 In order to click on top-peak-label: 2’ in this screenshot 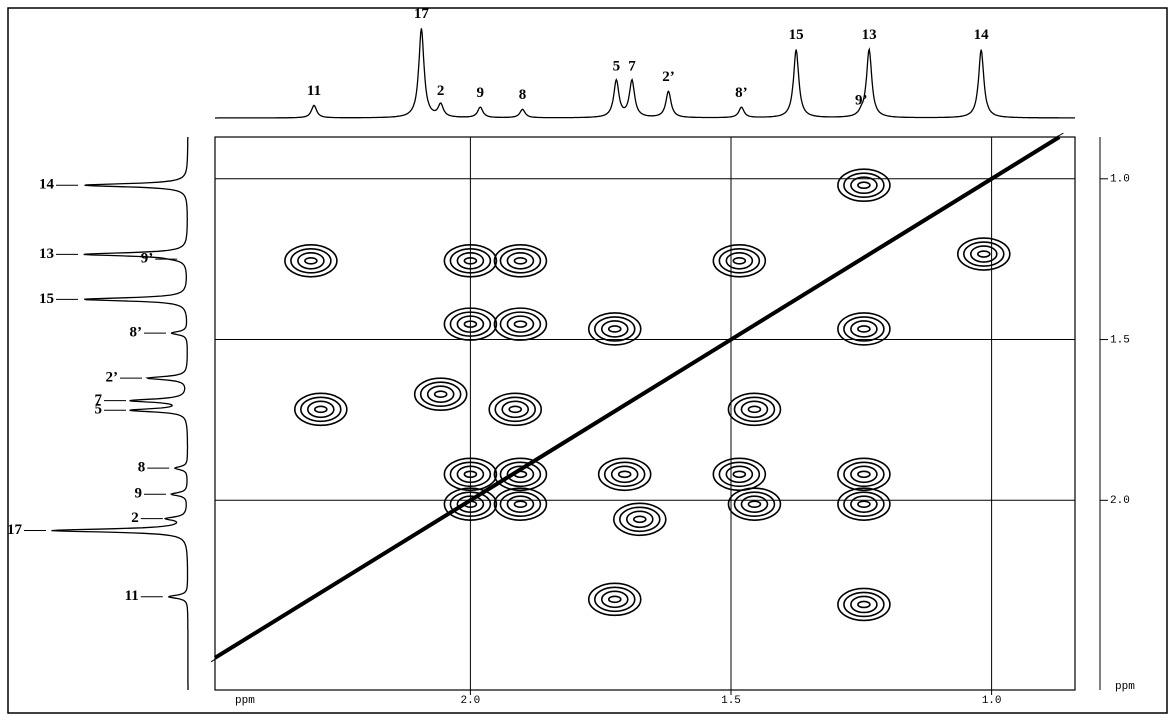, I will do `click(668, 77)`.